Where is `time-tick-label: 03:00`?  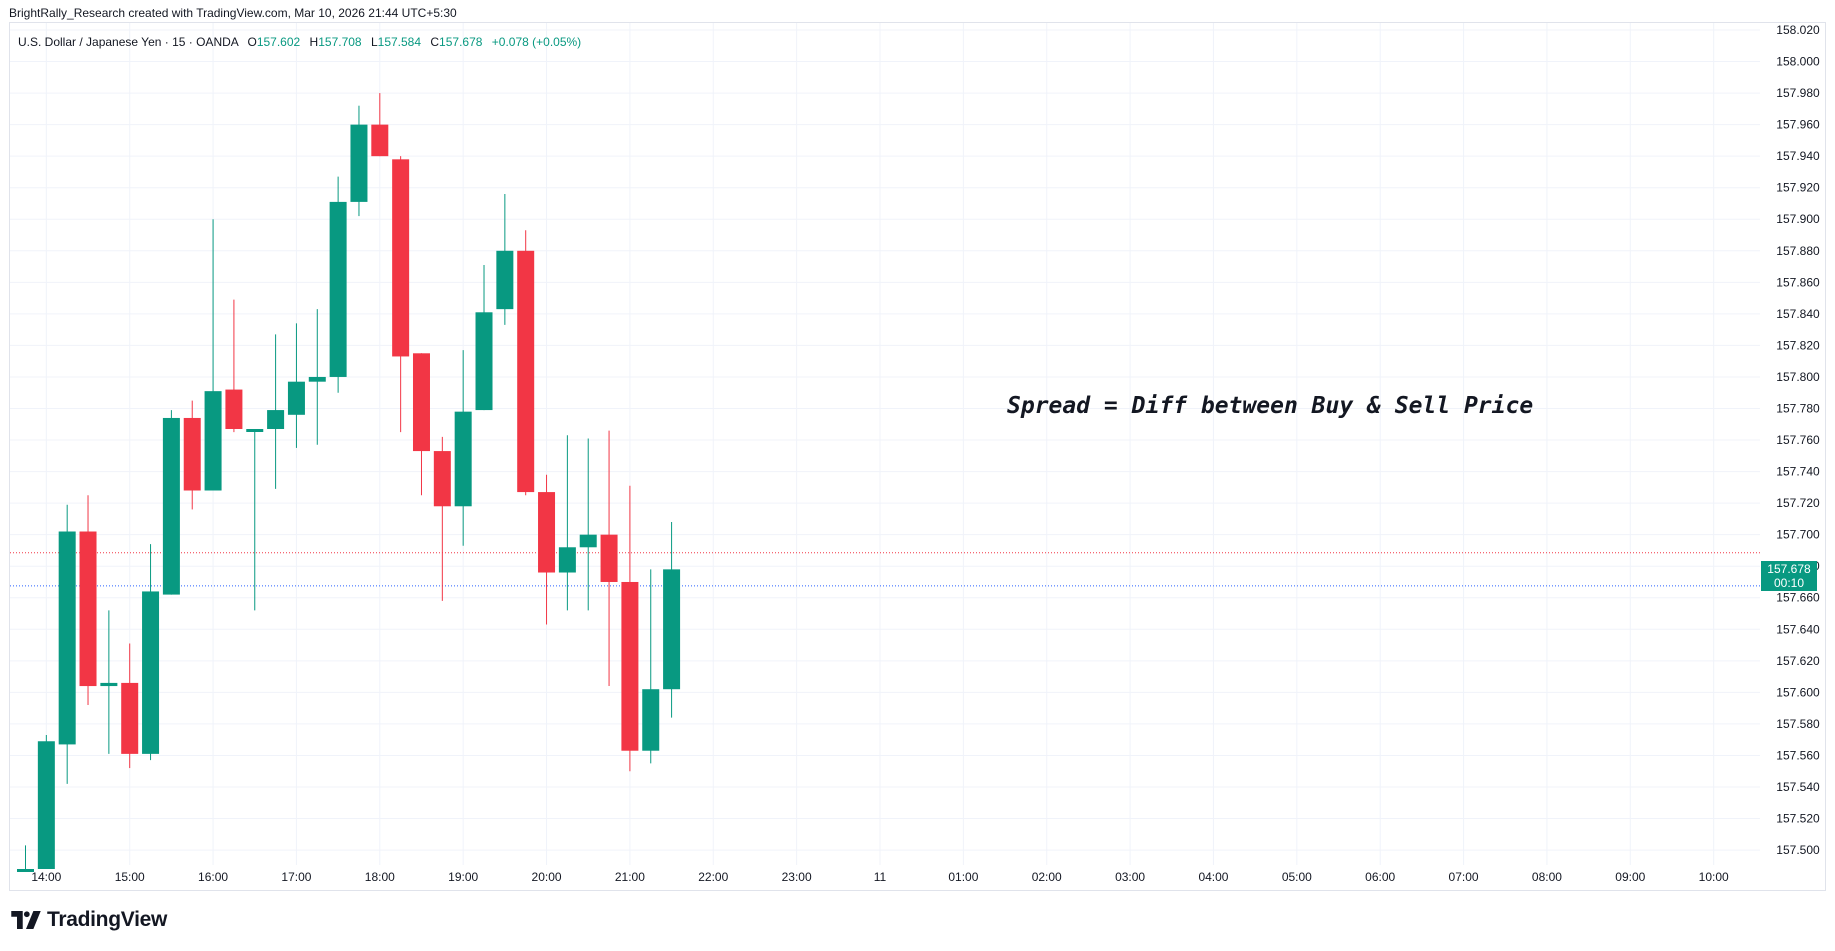
time-tick-label: 03:00 is located at coordinates (1130, 877).